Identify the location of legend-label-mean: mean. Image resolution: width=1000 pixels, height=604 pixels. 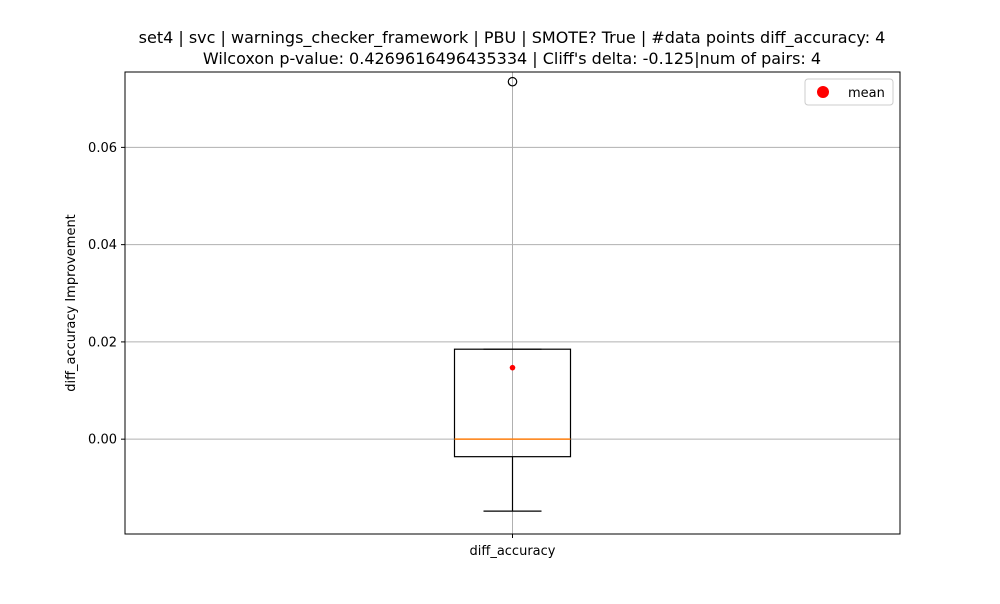
(866, 93).